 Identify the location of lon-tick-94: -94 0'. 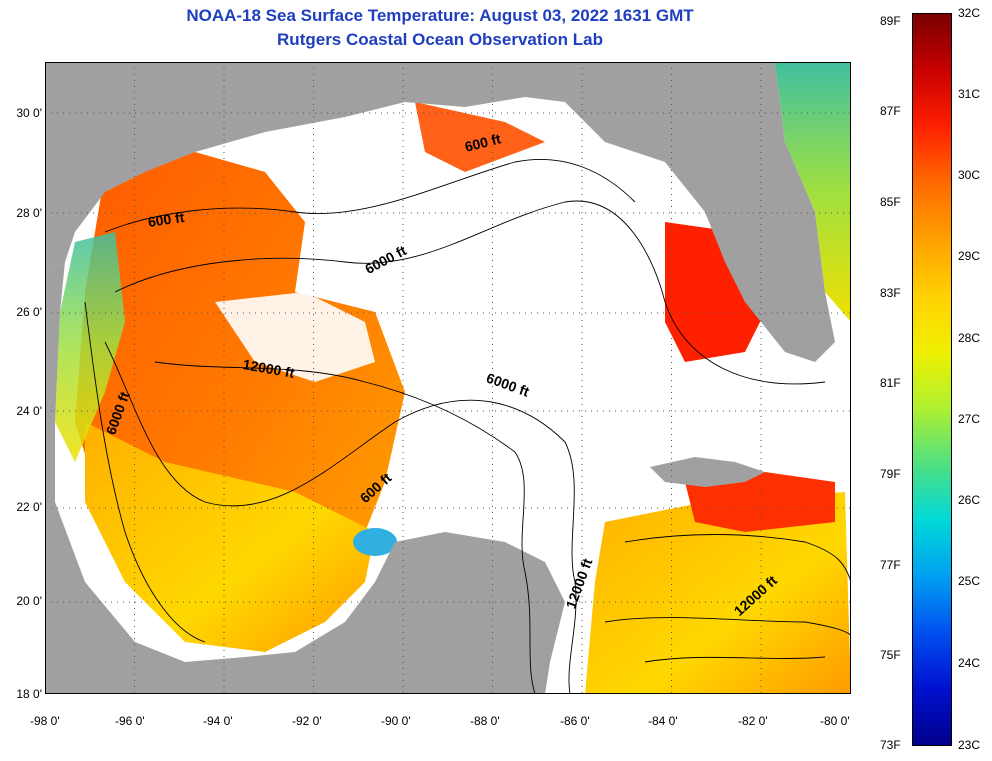
(218, 721).